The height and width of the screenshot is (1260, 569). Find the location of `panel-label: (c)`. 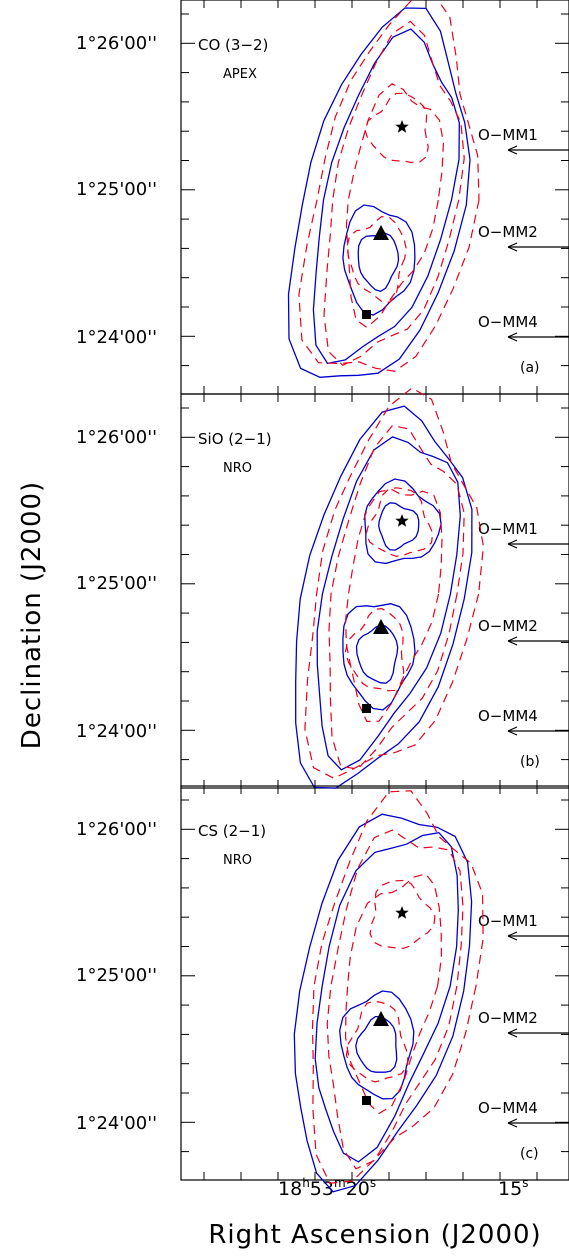

panel-label: (c) is located at coordinates (529, 1154).